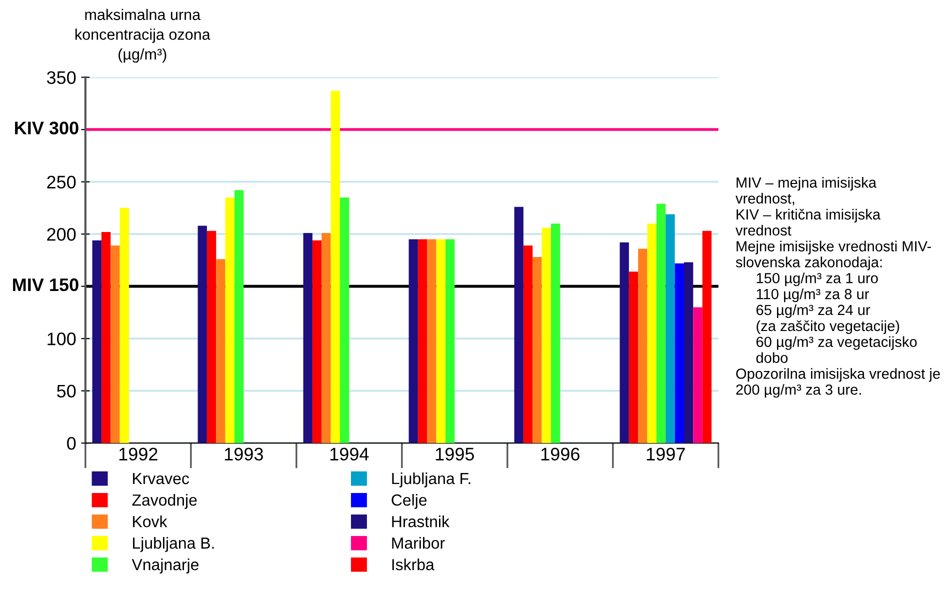 This screenshot has width=949, height=590. I want to click on x-tick-label: 1993, so click(243, 454).